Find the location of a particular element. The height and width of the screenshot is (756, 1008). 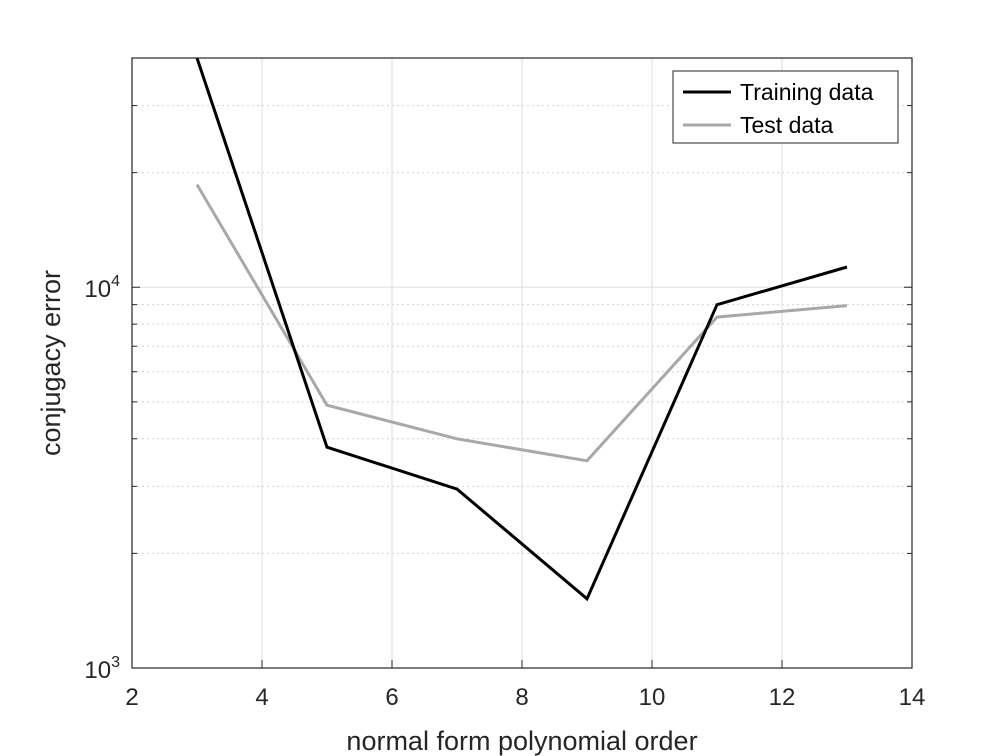

x-tick-label: 2 is located at coordinates (131, 697).